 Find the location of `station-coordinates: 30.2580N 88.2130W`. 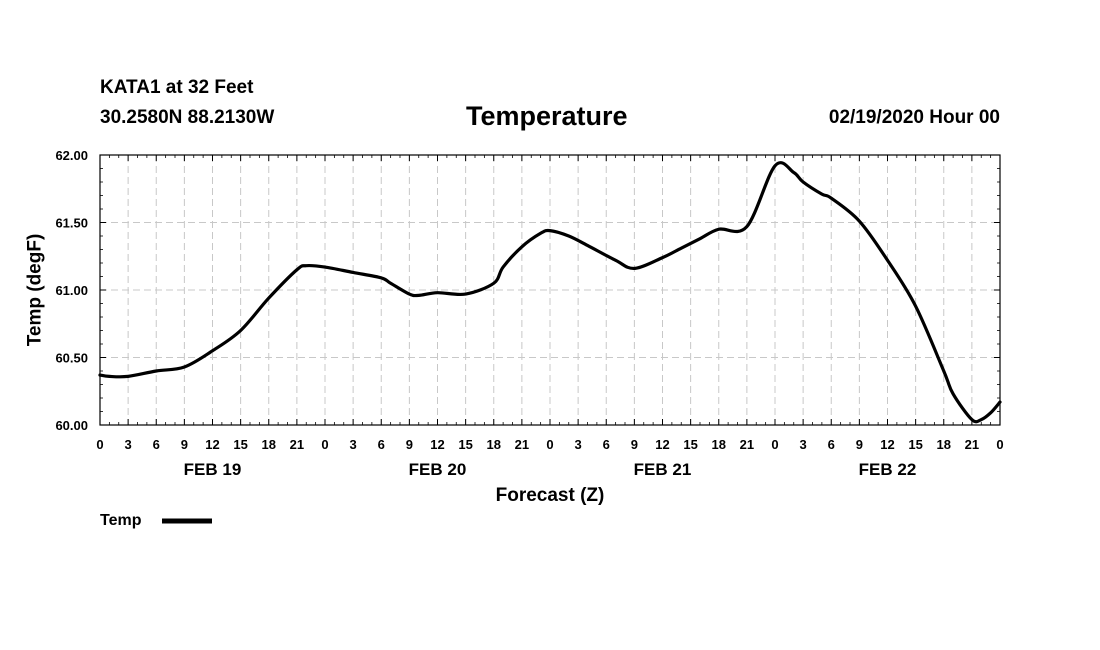

station-coordinates: 30.2580N 88.2130W is located at coordinates (187, 117).